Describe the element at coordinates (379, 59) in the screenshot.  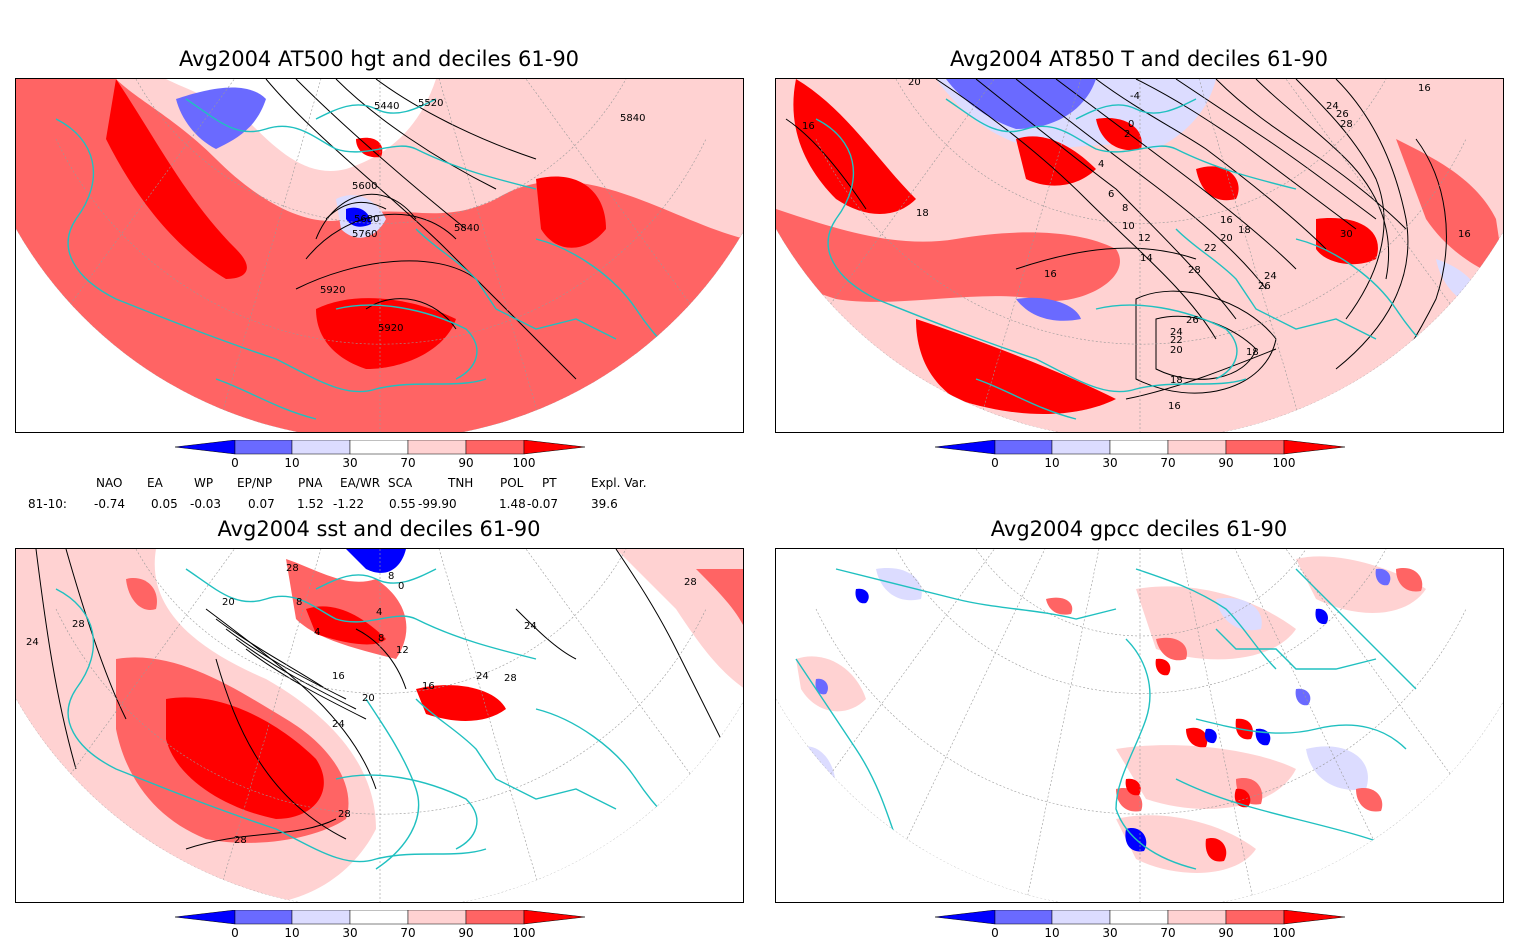
I see `panel-title-at500: Avg2004 AT500 hgt and deciles 61-90` at that location.